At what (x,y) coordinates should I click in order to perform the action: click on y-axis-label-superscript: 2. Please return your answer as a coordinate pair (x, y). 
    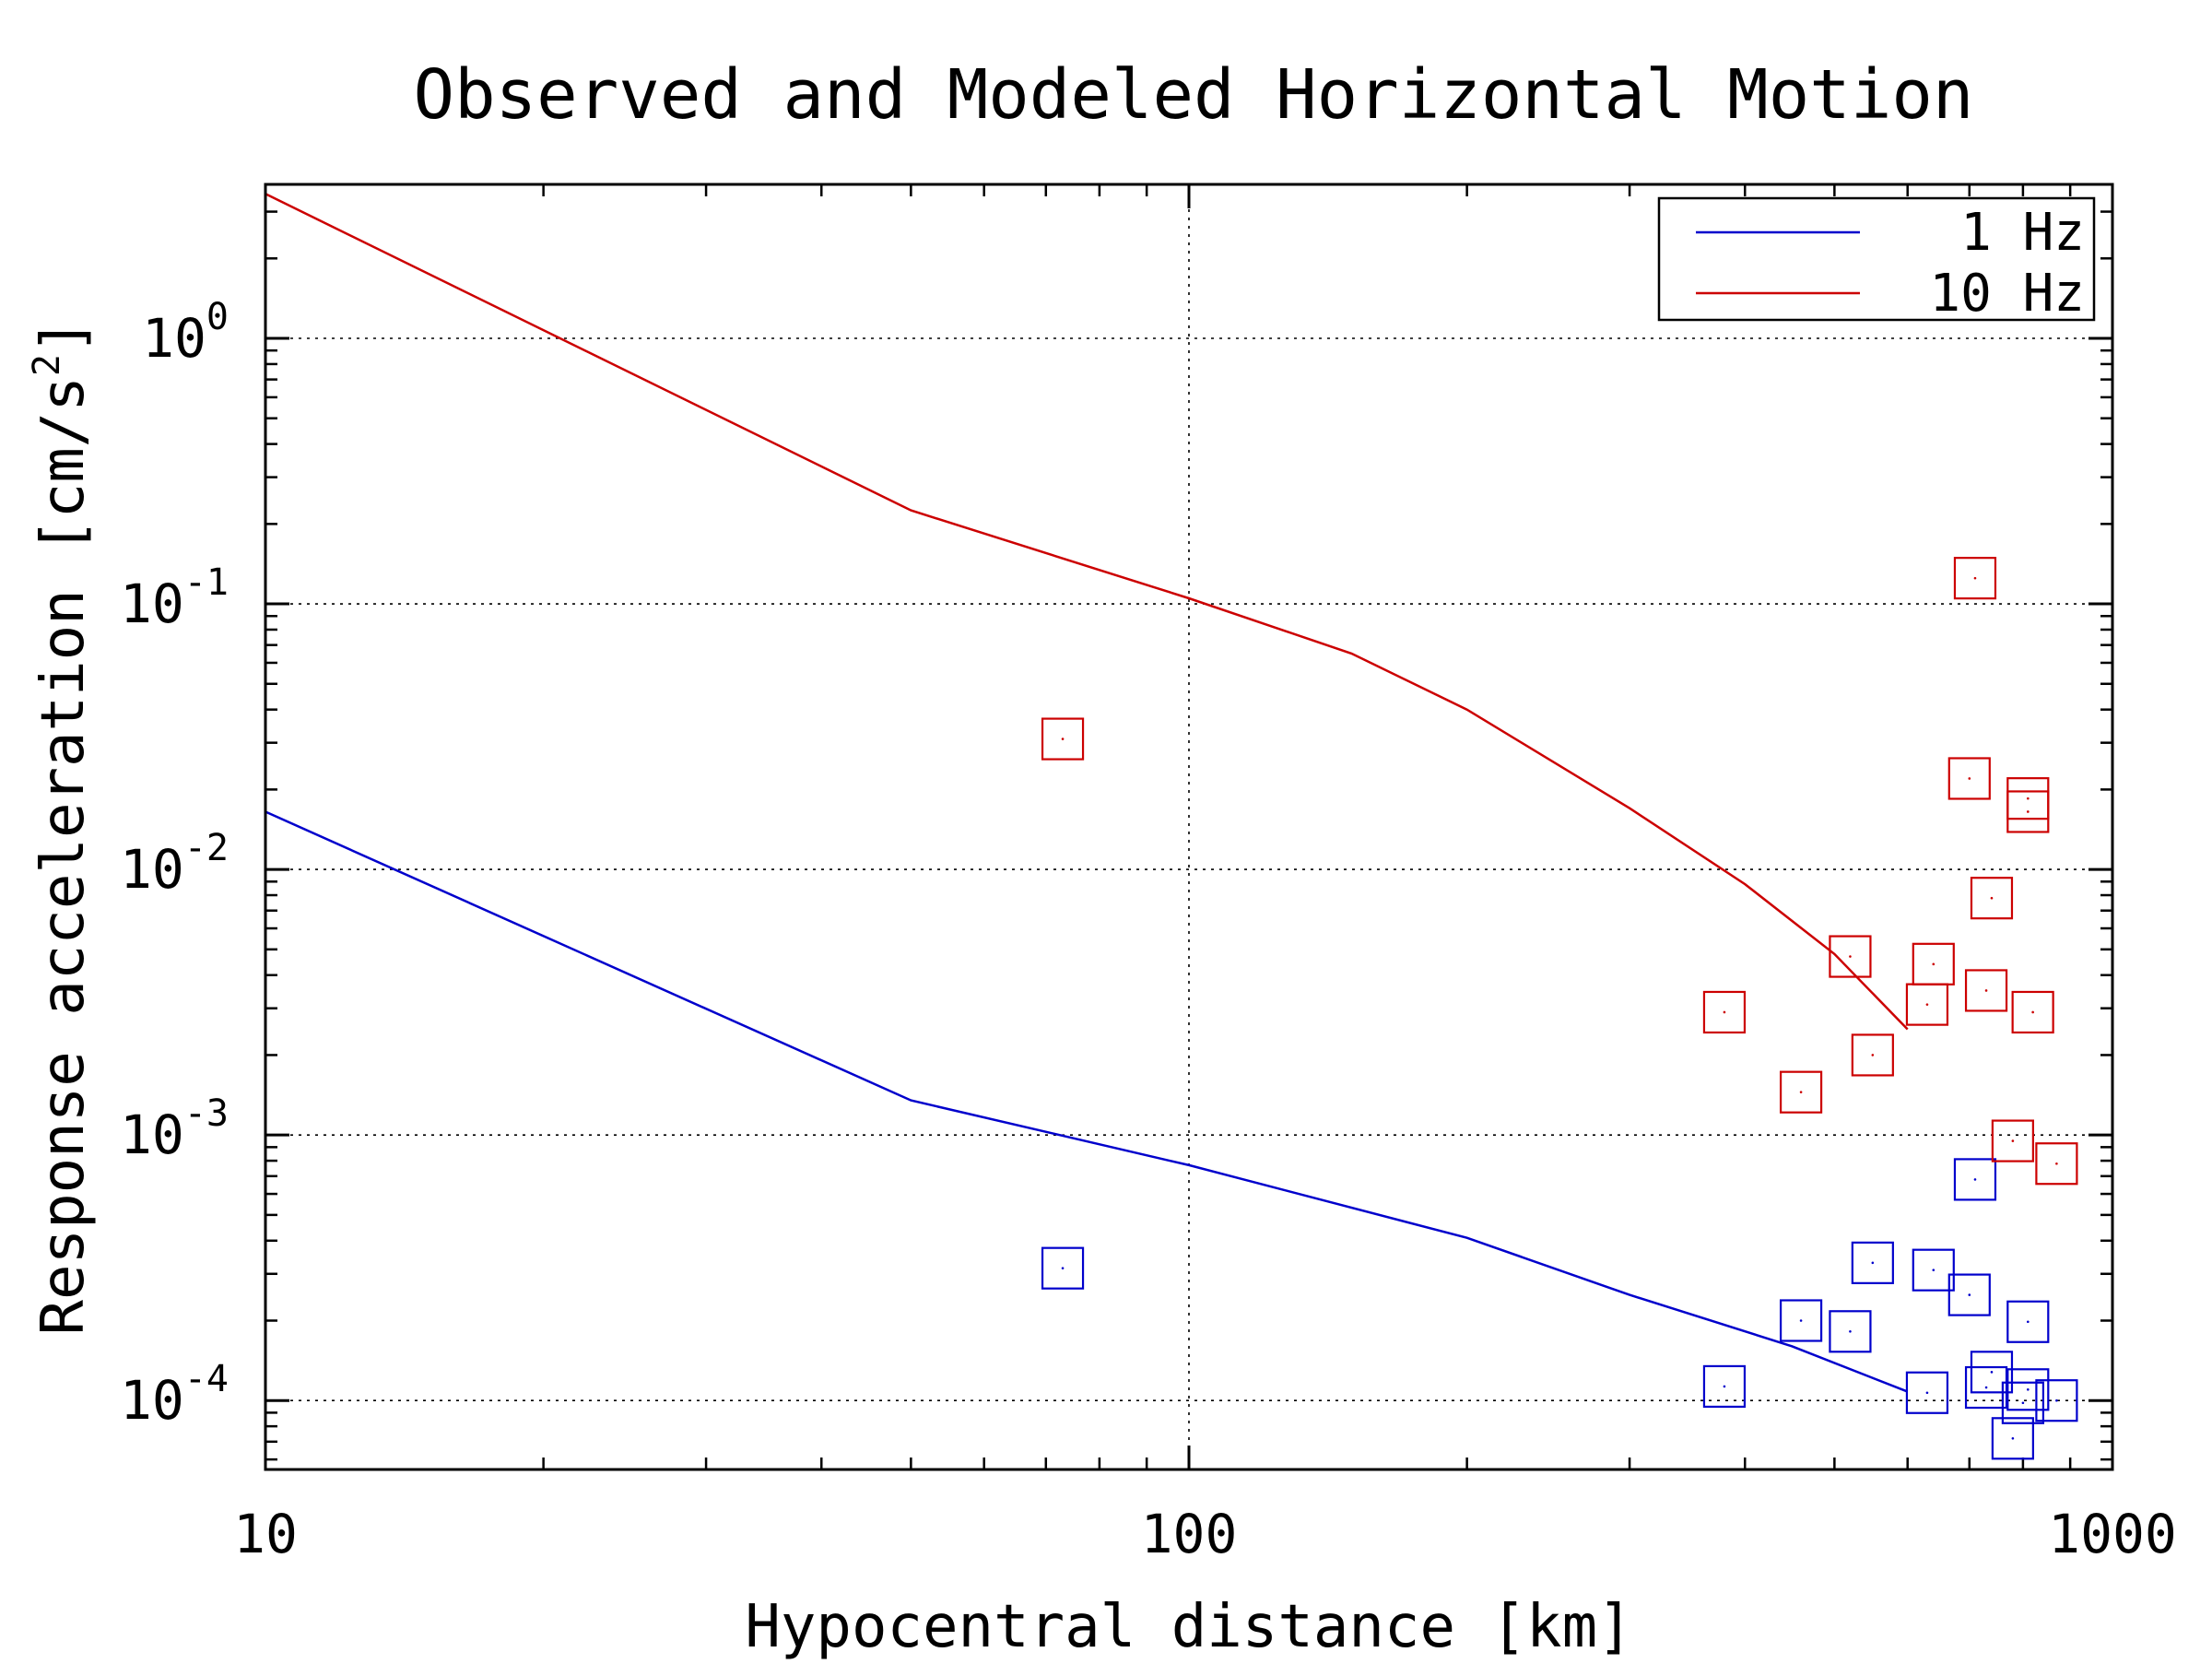
    Looking at the image, I should click on (47, 365).